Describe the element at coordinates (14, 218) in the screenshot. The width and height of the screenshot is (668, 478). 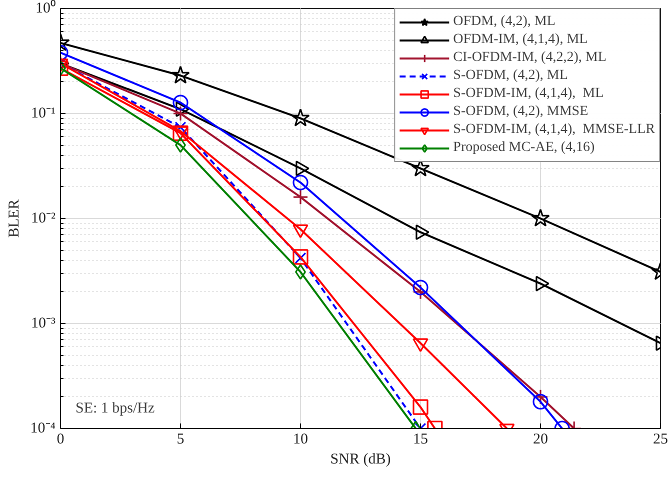
I see `y-axis-title: BLER` at that location.